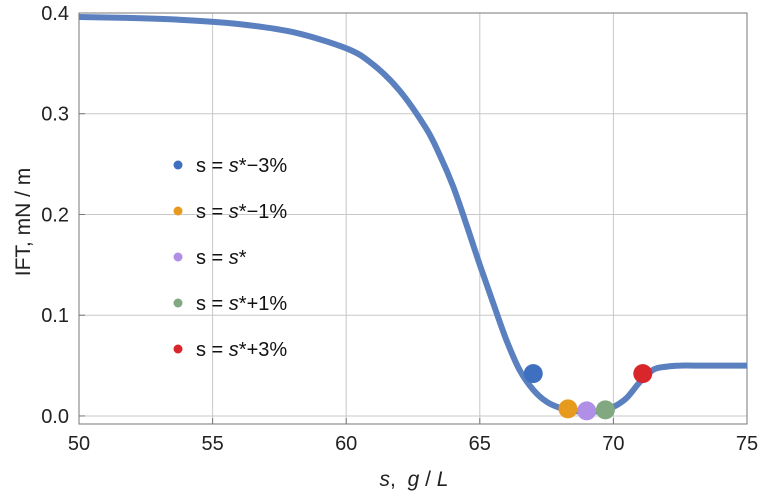  Describe the element at coordinates (55, 115) in the screenshot. I see `y-tick-label: 0.3` at that location.